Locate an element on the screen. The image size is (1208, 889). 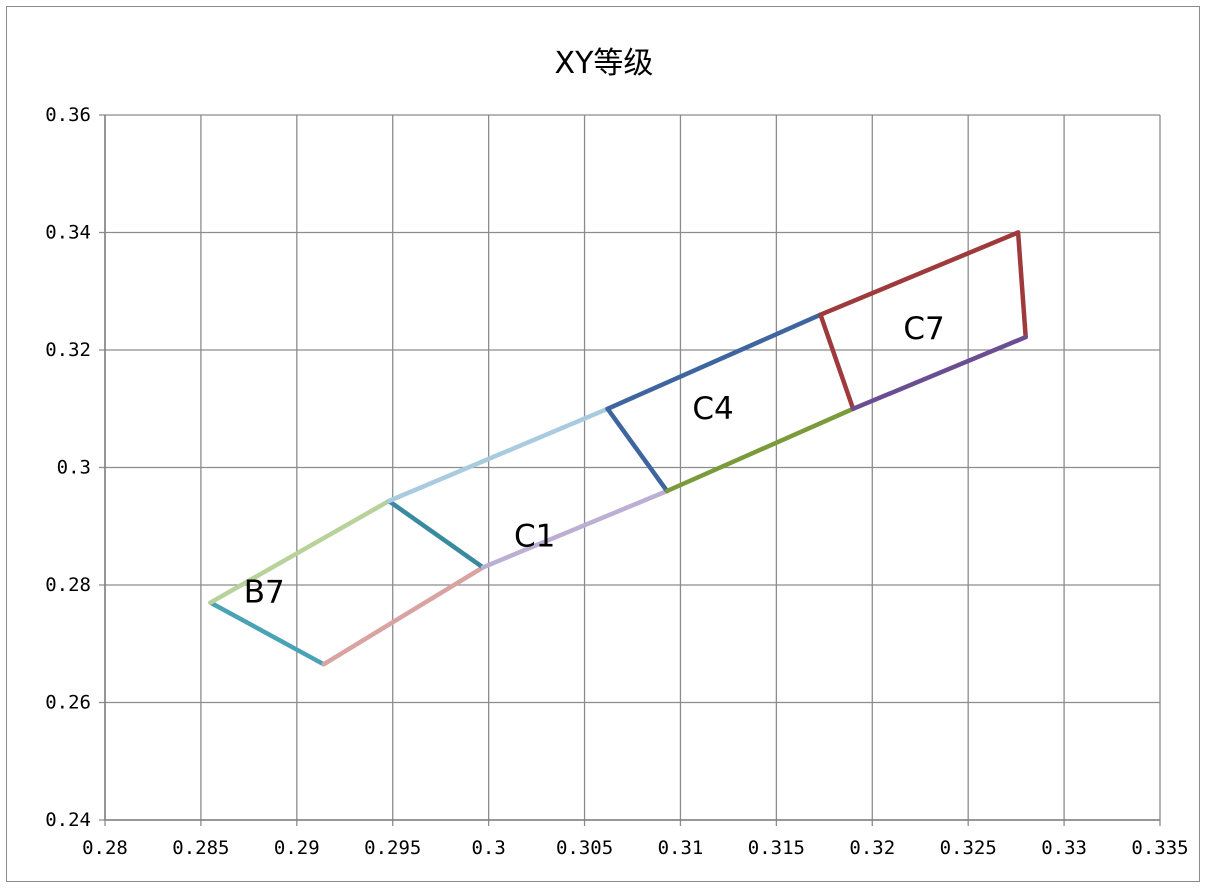
y-tick-label: 0.3 is located at coordinates (74, 468).